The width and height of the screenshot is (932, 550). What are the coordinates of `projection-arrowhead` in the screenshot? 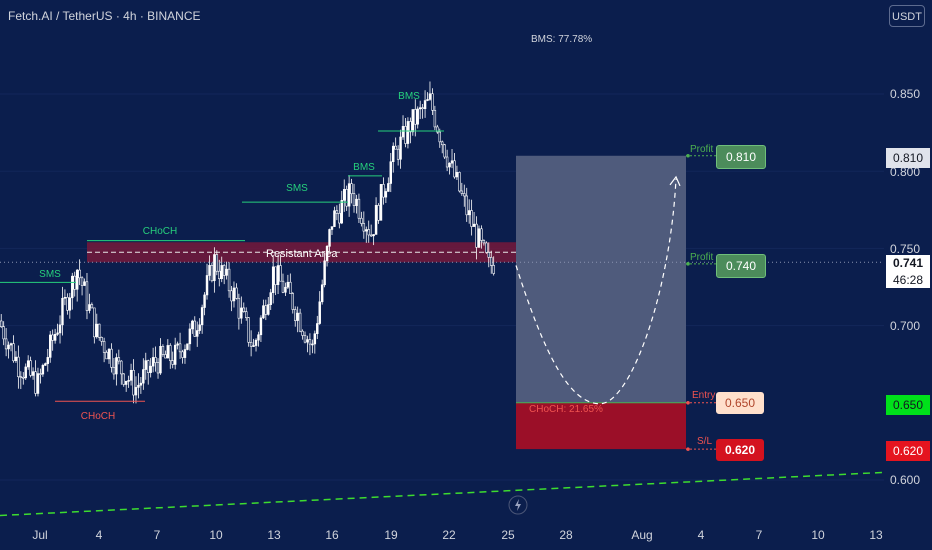 It's located at (675, 181).